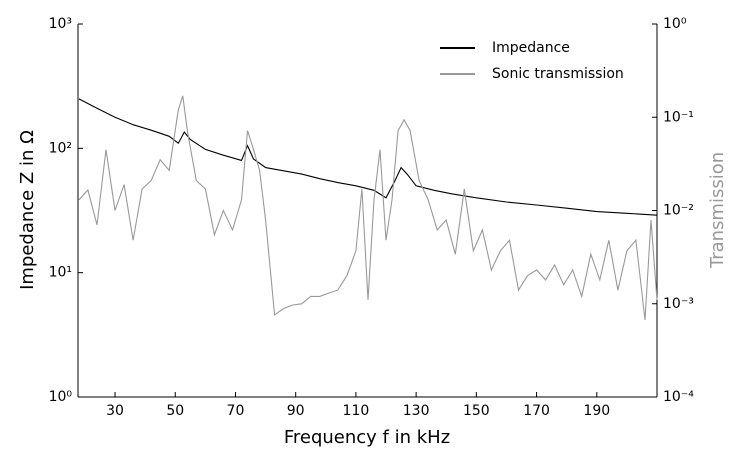 The height and width of the screenshot is (466, 748). Describe the element at coordinates (536, 411) in the screenshot. I see `x-tick-label: 170` at that location.